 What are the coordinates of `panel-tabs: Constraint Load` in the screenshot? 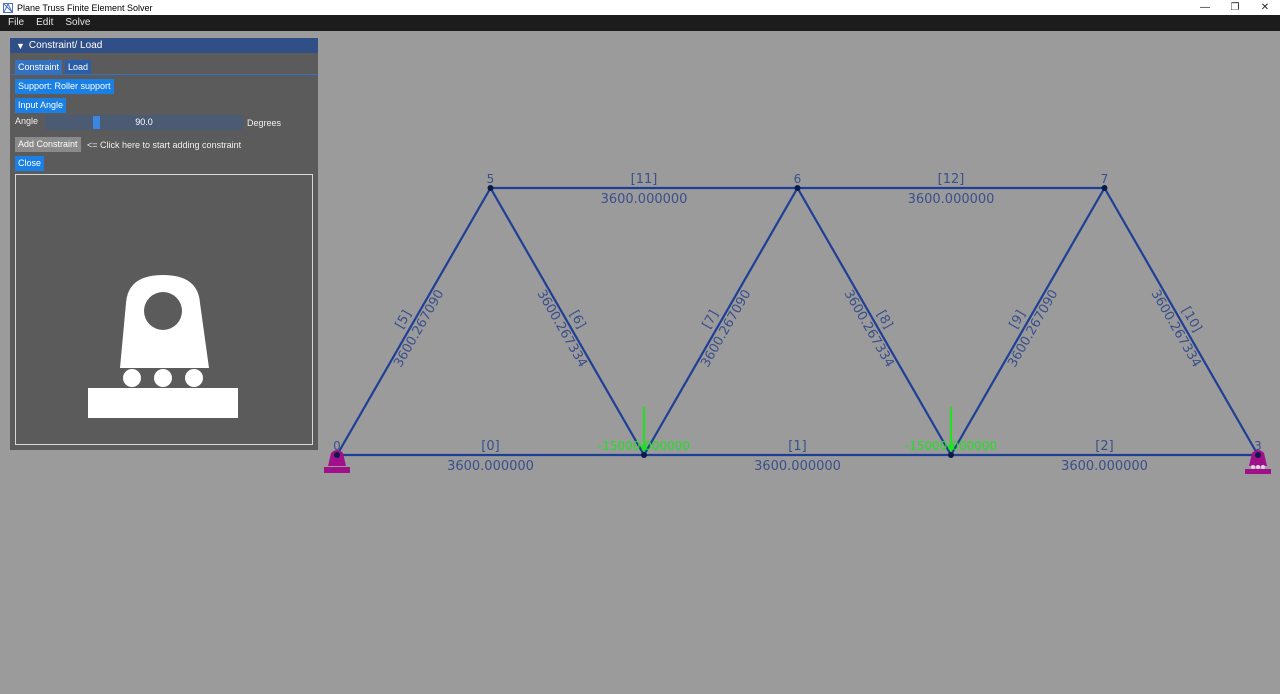 It's located at (53, 67).